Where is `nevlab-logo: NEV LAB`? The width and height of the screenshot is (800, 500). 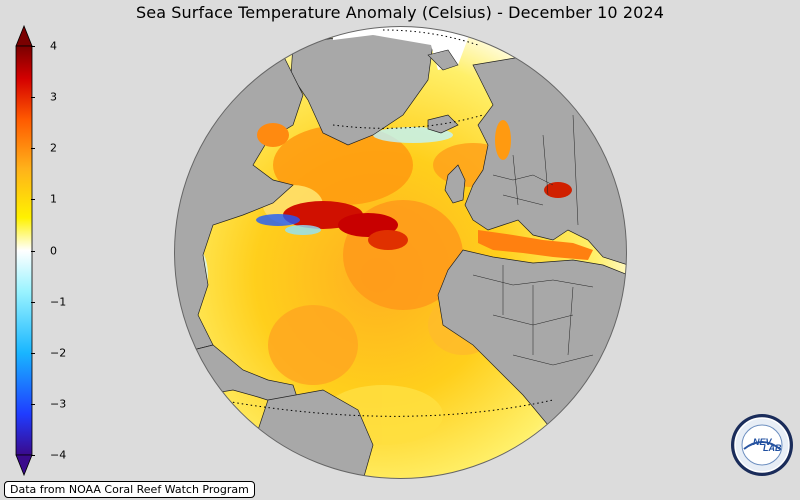 nevlab-logo: NEV LAB is located at coordinates (762, 445).